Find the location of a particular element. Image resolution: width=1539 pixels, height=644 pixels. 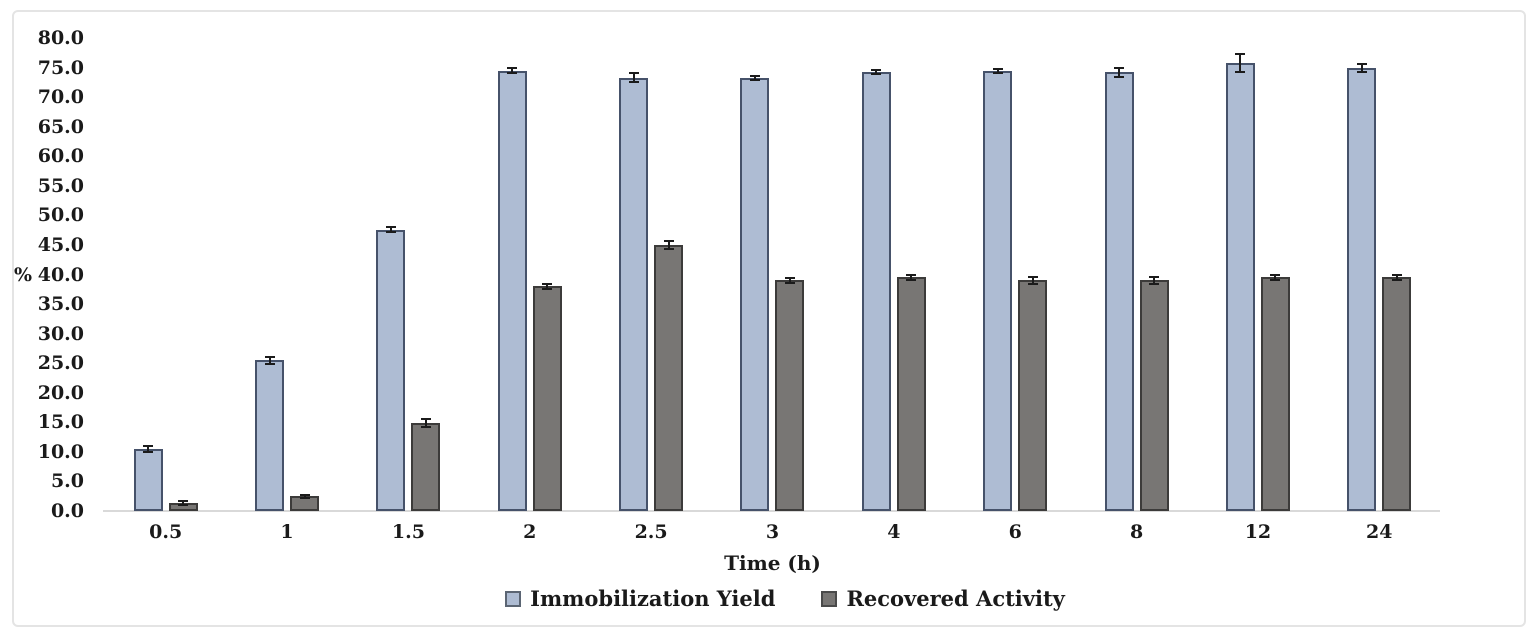

x-tick-label: 3 is located at coordinates (772, 532).